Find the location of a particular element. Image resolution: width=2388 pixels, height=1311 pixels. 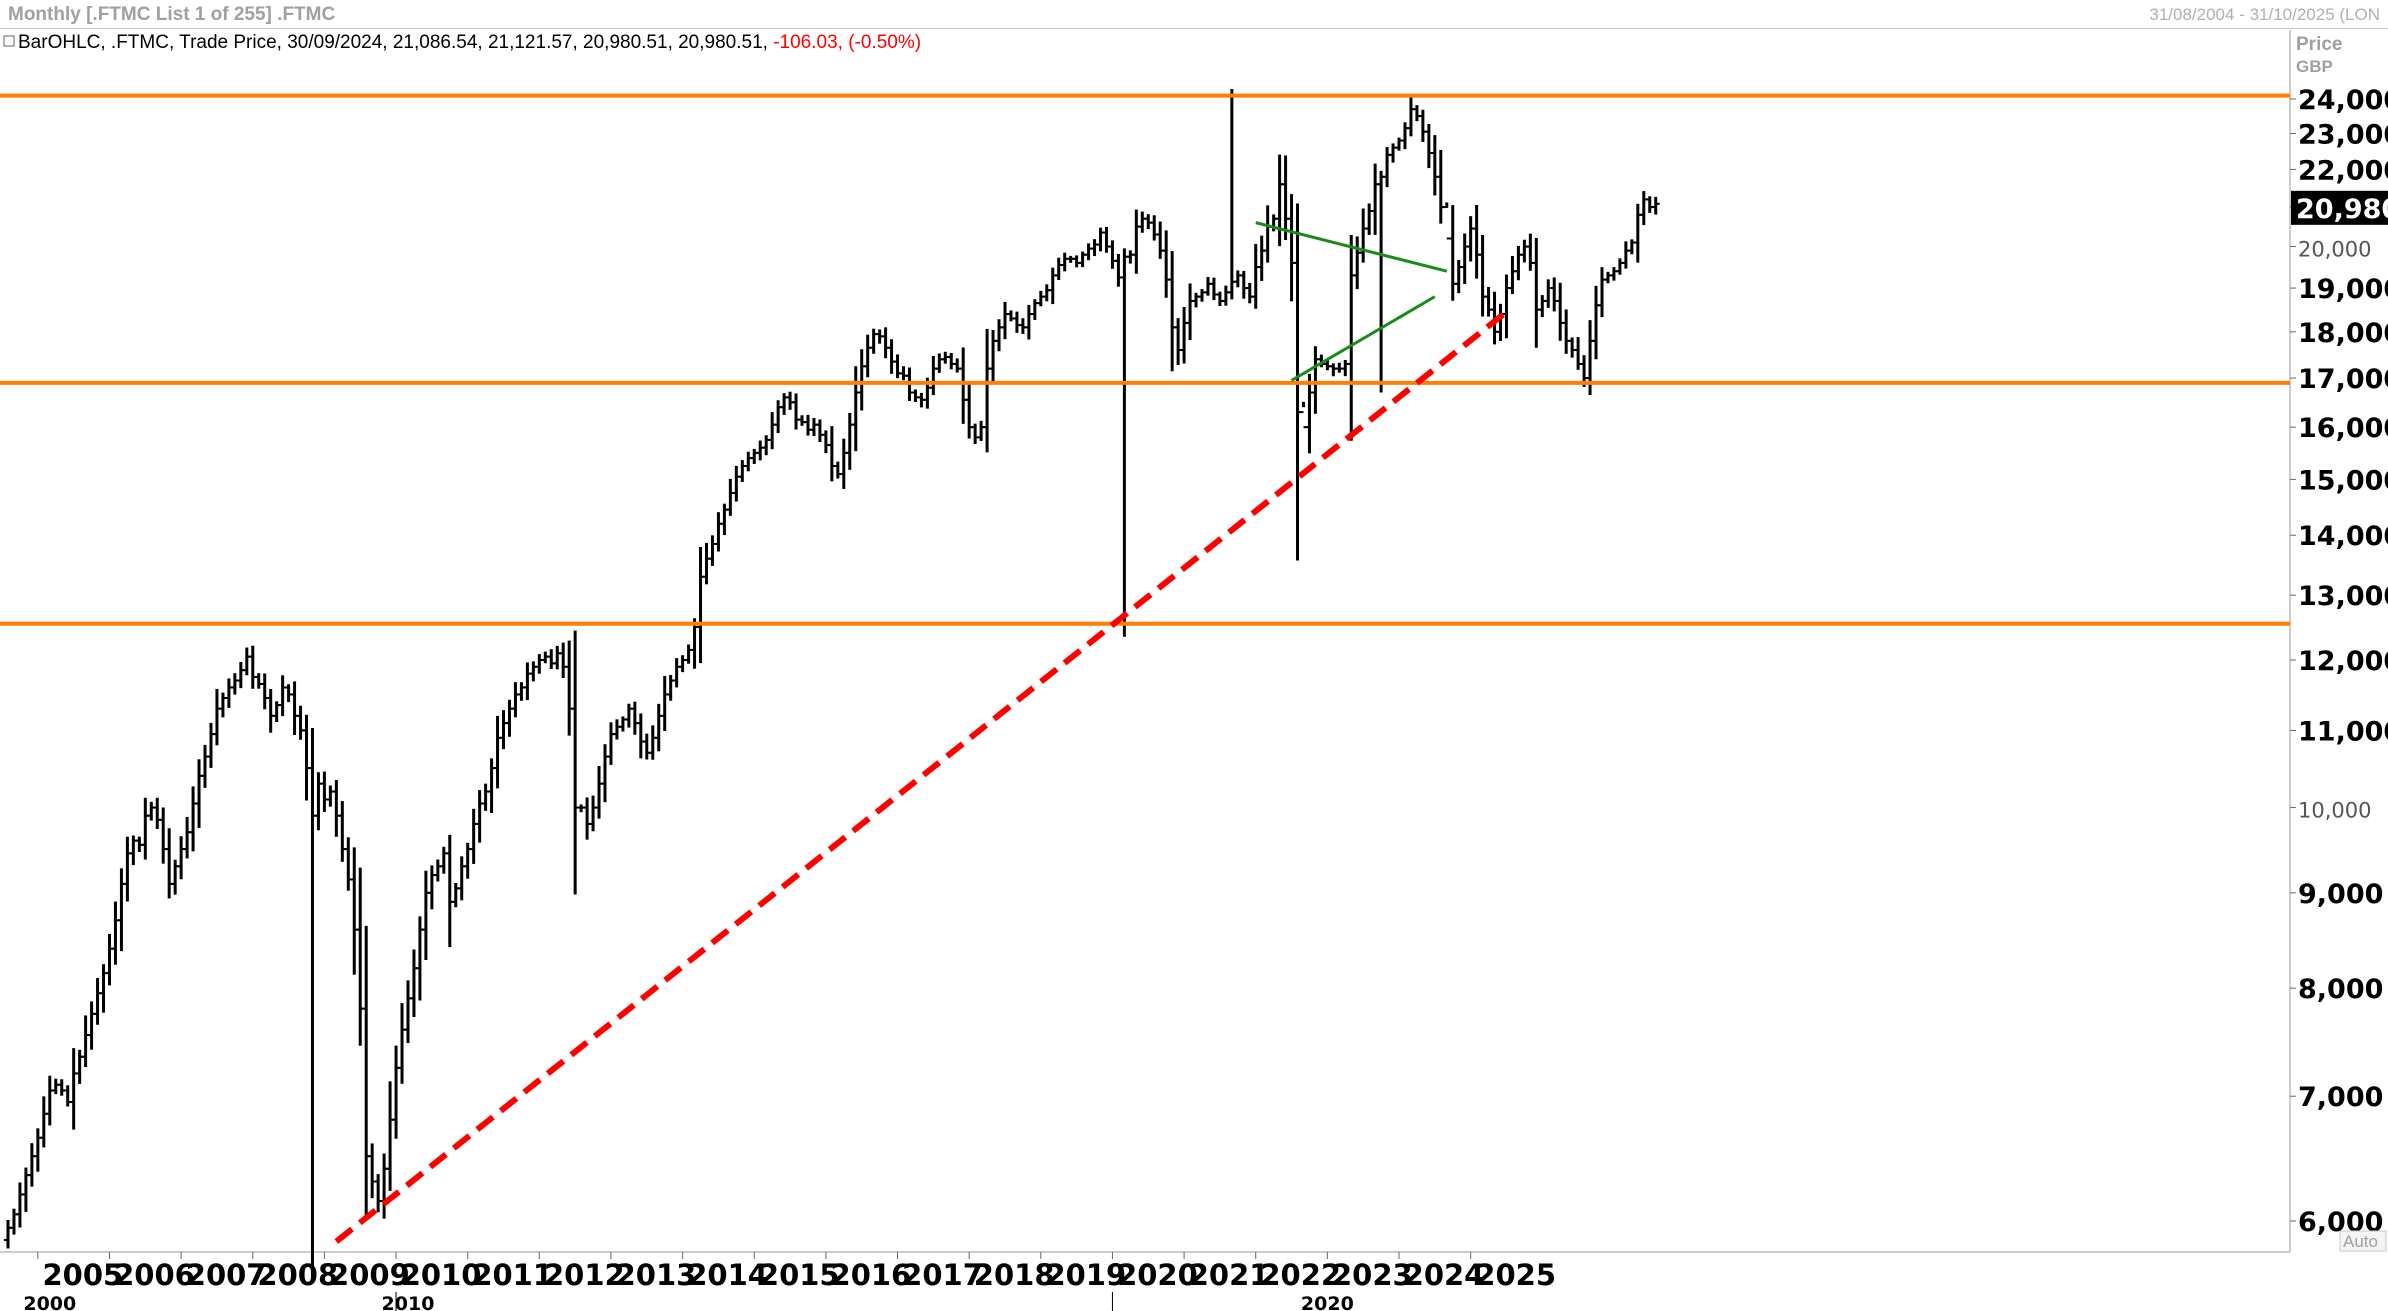

time-tick-label: 2017 is located at coordinates (942, 1275).